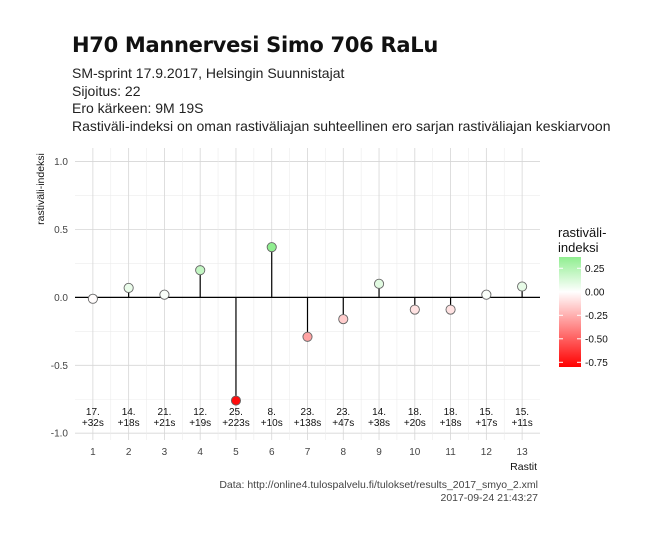 Image resolution: width=652 pixels, height=540 pixels. Describe the element at coordinates (570, 312) in the screenshot. I see `legend-color-bar` at that location.